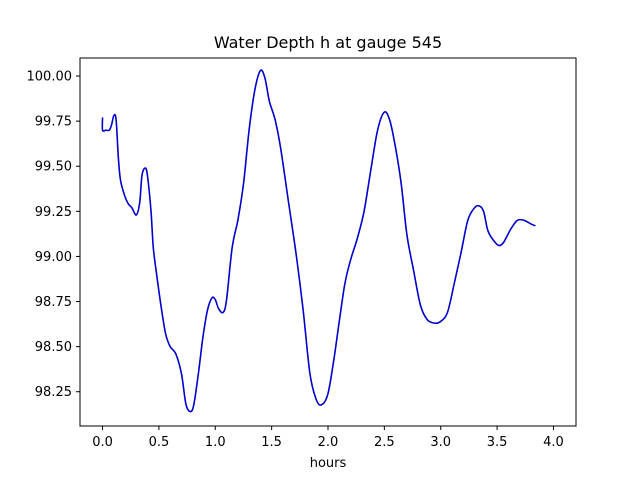 Image resolution: width=640 pixels, height=480 pixels. I want to click on y-tick-label: 98.75, so click(53, 302).